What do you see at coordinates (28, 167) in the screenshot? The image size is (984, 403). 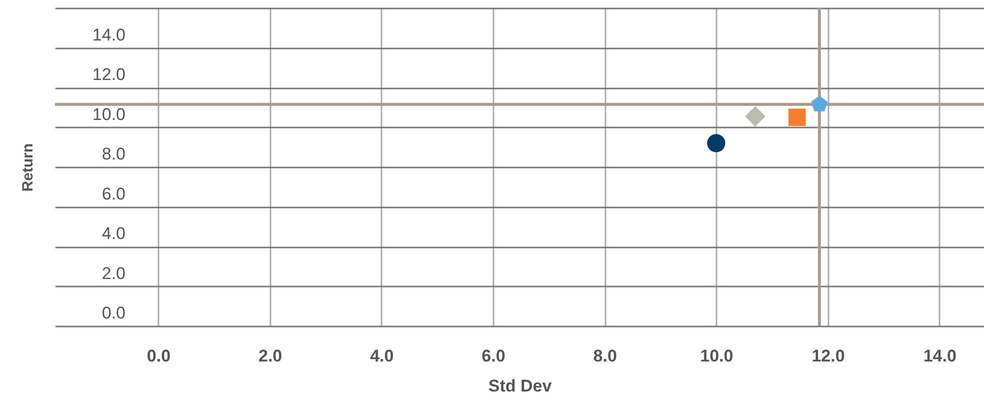 I see `y-axis-title: Return` at bounding box center [28, 167].